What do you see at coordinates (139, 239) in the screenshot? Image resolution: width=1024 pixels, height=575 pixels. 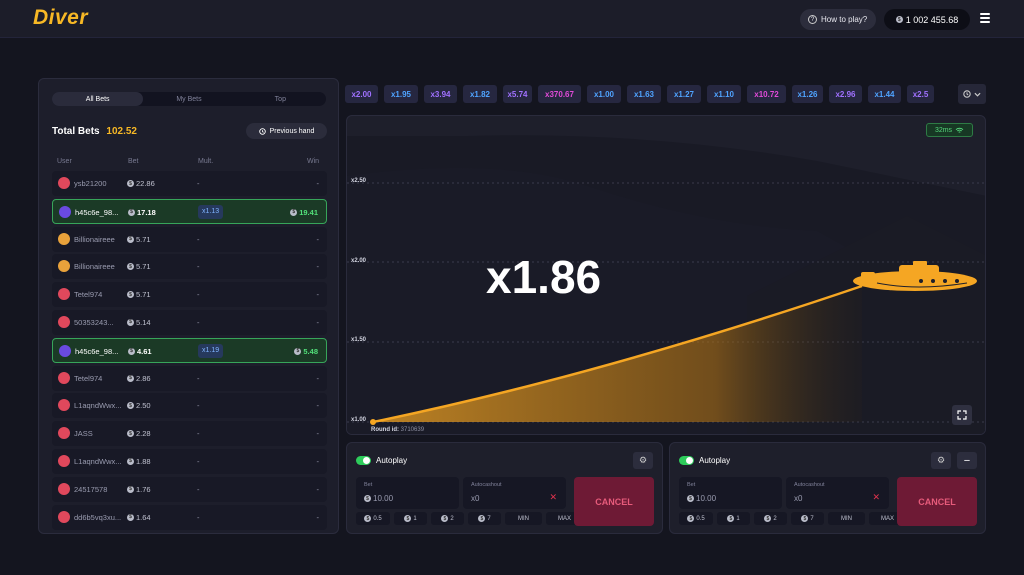 I see `bet-cell: $5.71` at bounding box center [139, 239].